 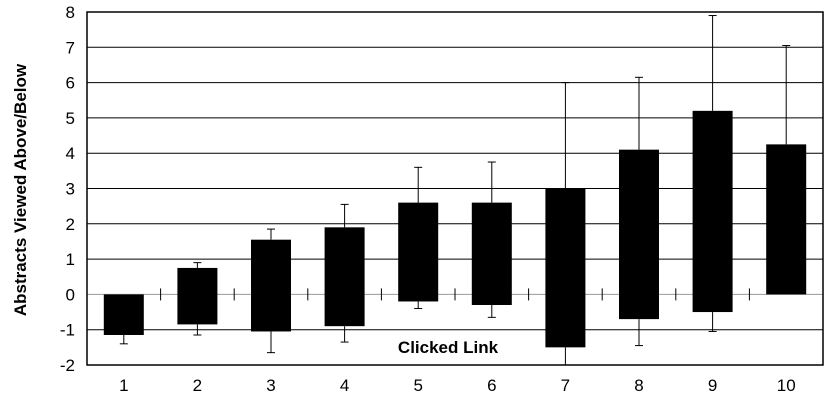 What do you see at coordinates (417, 385) in the screenshot?
I see `x-tick-label: 5` at bounding box center [417, 385].